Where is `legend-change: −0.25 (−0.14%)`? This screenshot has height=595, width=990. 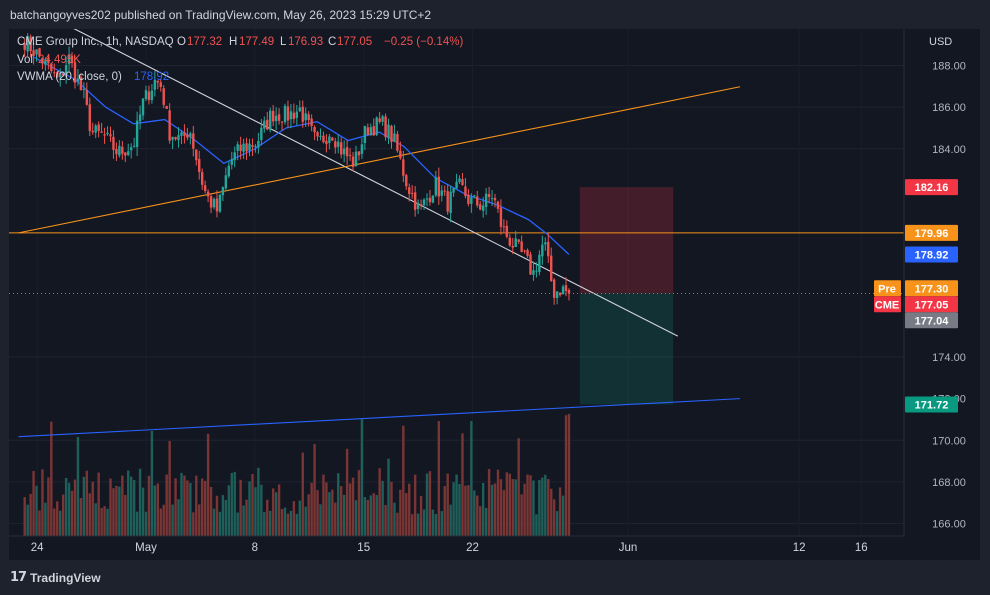
legend-change: −0.25 (−0.14%) is located at coordinates (423, 42).